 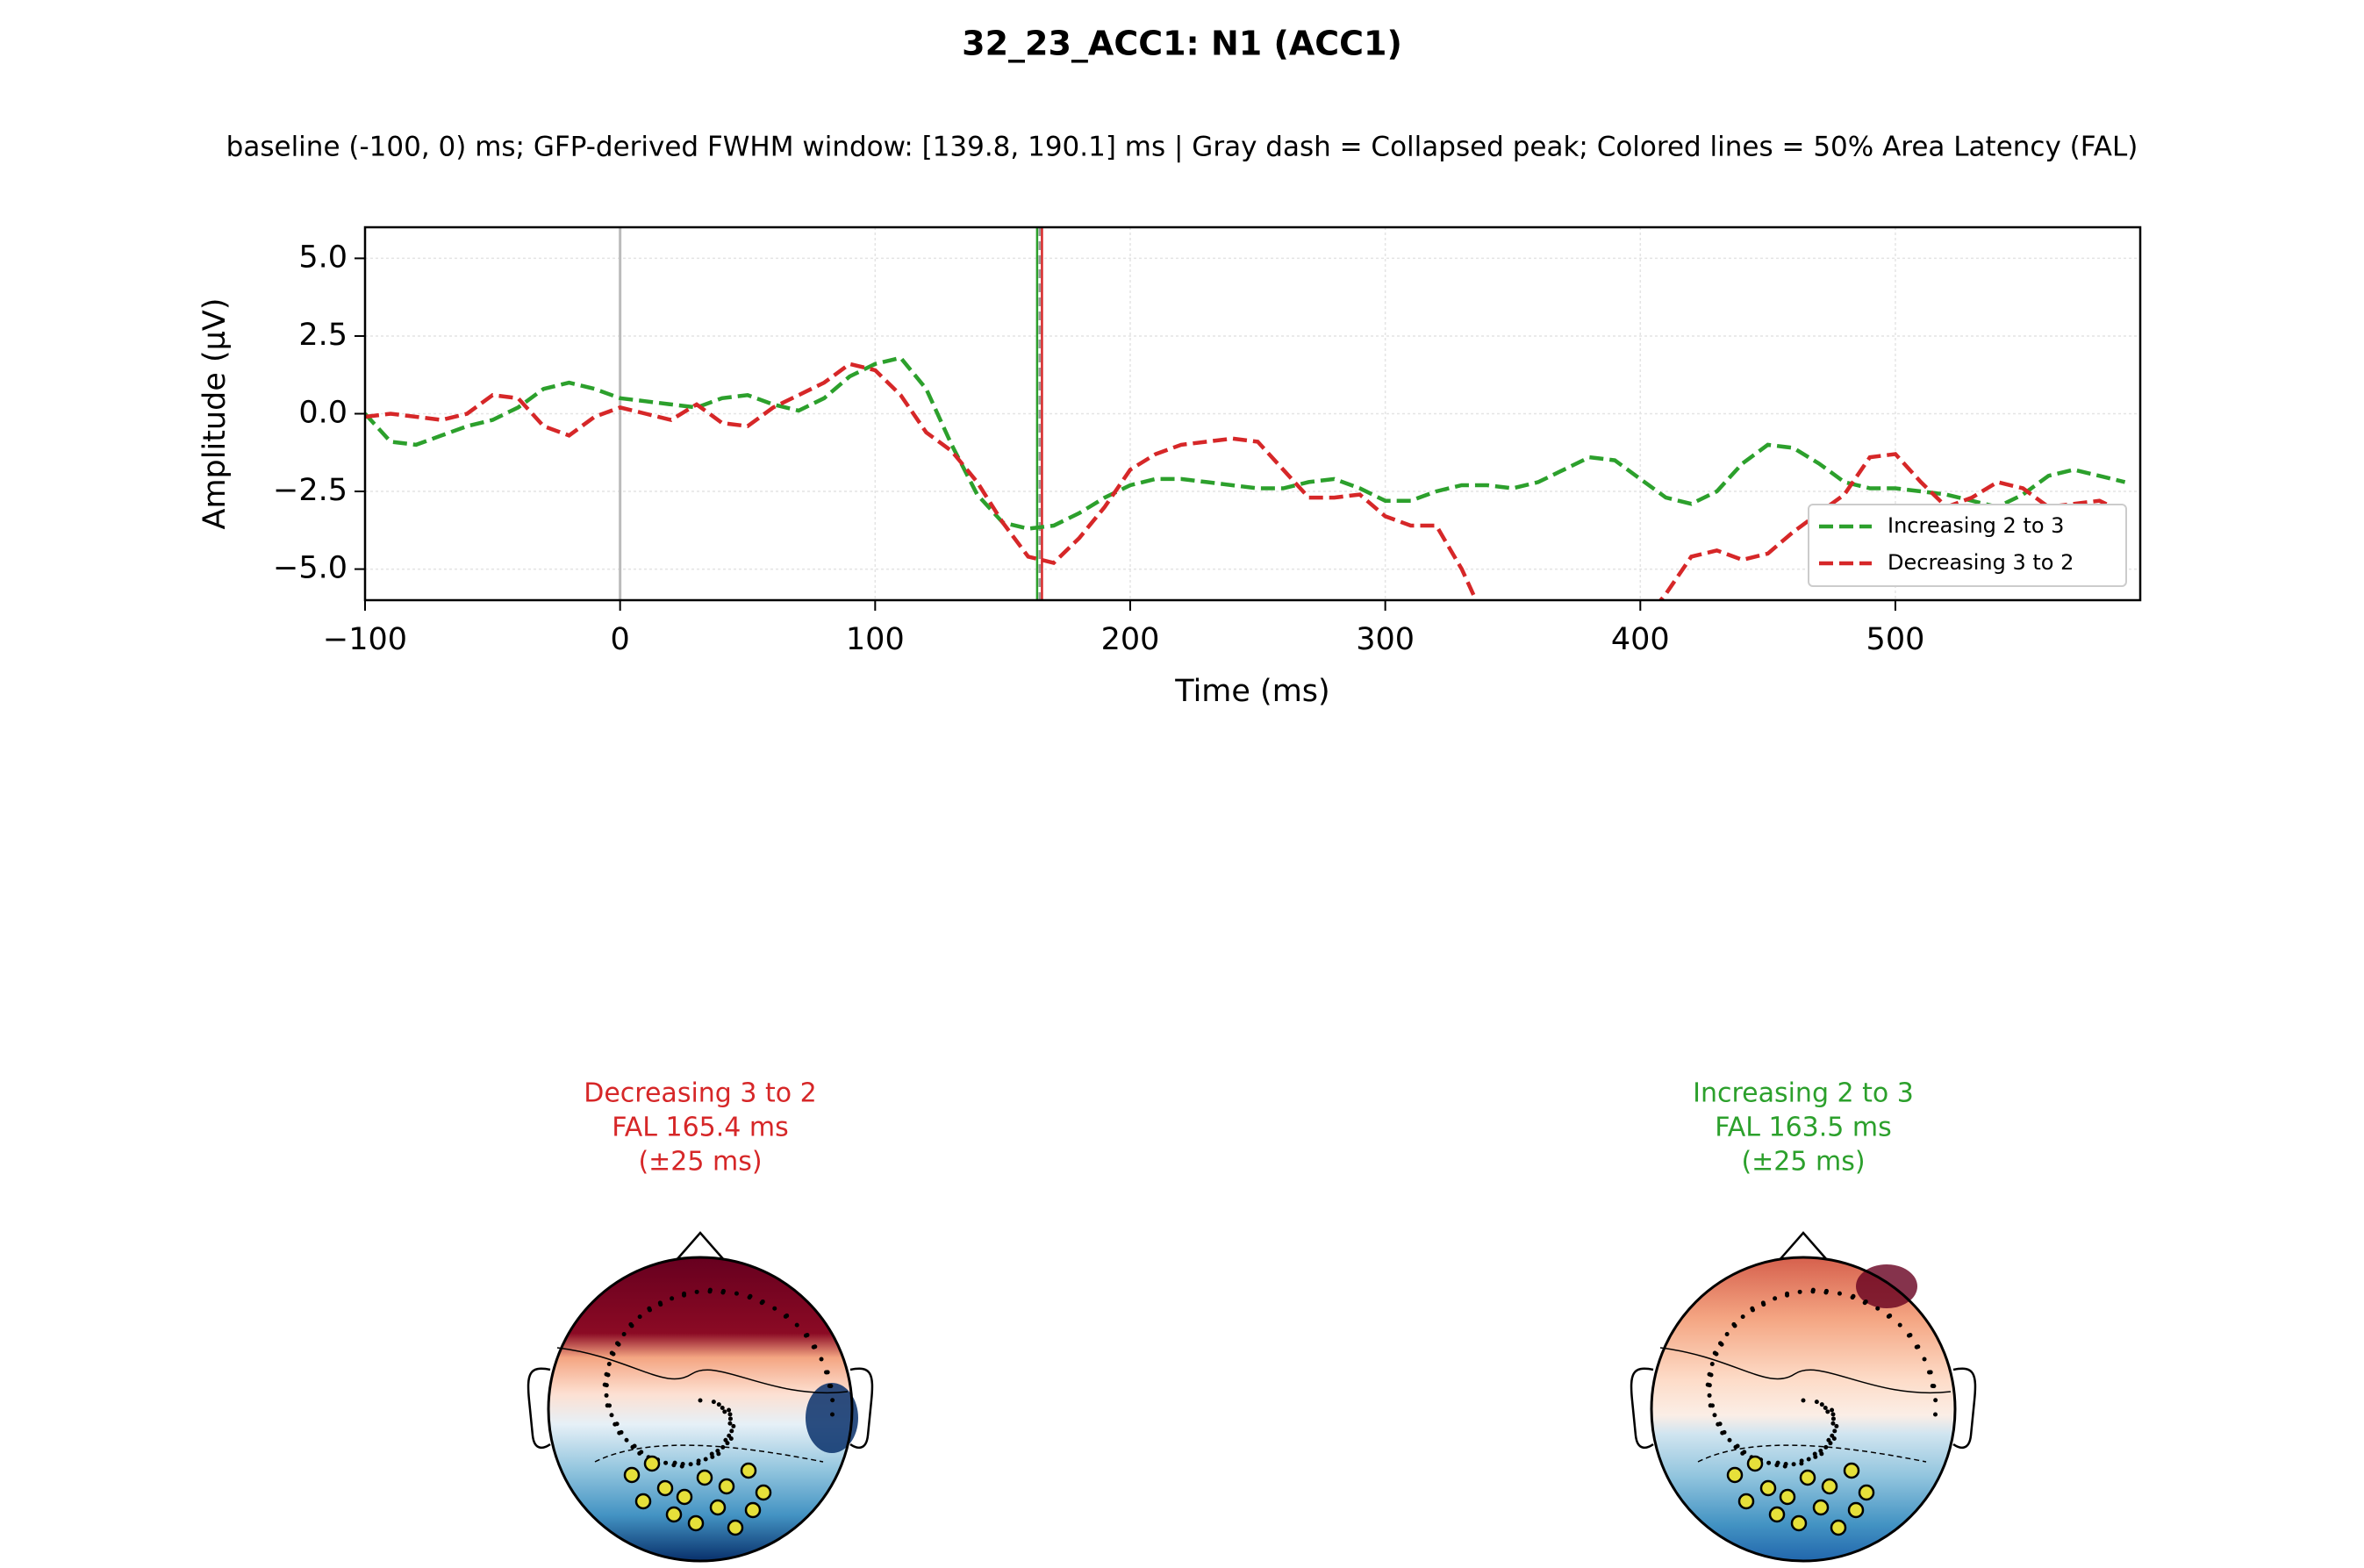 I want to click on topomap-latency: FAL 165.4 ms, so click(x=700, y=1128).